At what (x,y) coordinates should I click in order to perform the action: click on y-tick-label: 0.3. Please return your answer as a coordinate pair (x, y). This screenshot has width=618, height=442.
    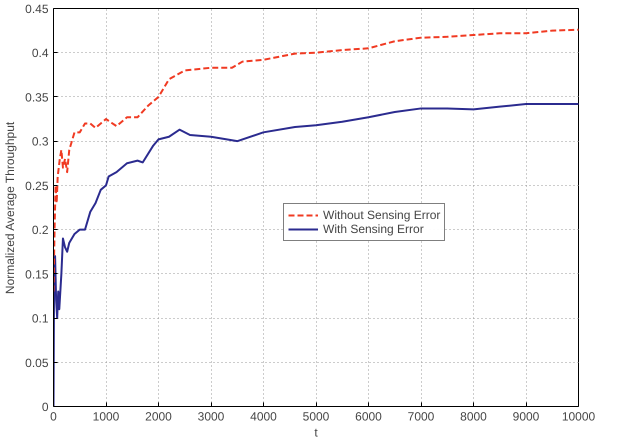
    Looking at the image, I should click on (40, 141).